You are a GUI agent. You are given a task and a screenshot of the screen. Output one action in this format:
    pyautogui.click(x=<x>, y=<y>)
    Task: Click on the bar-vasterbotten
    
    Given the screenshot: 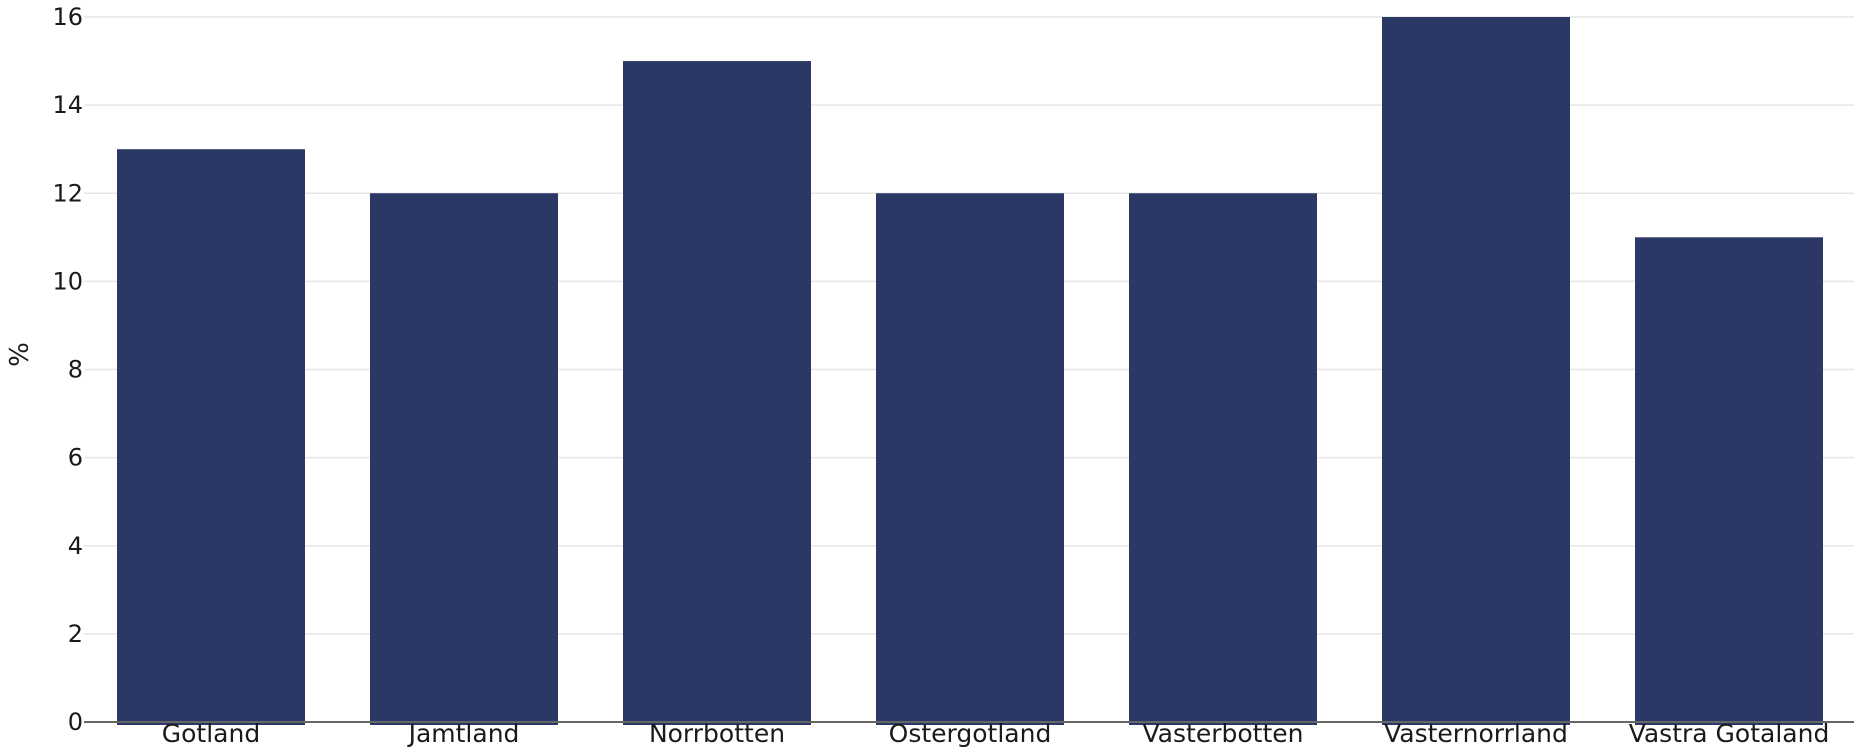 What is the action you would take?
    pyautogui.click(x=1223, y=459)
    